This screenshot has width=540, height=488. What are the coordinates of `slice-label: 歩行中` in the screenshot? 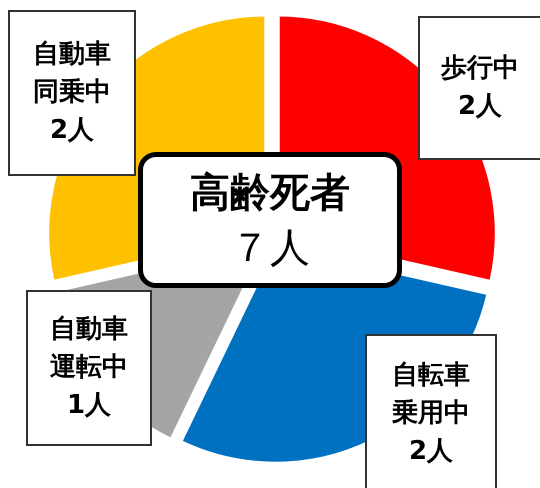 It's located at (480, 69).